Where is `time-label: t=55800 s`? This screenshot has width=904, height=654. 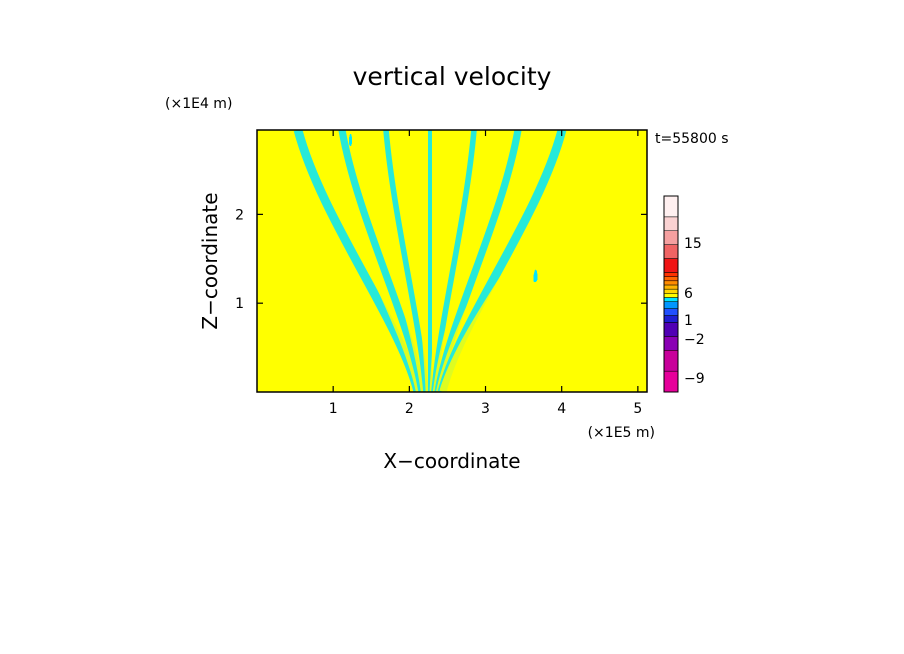 time-label: t=55800 s is located at coordinates (692, 139).